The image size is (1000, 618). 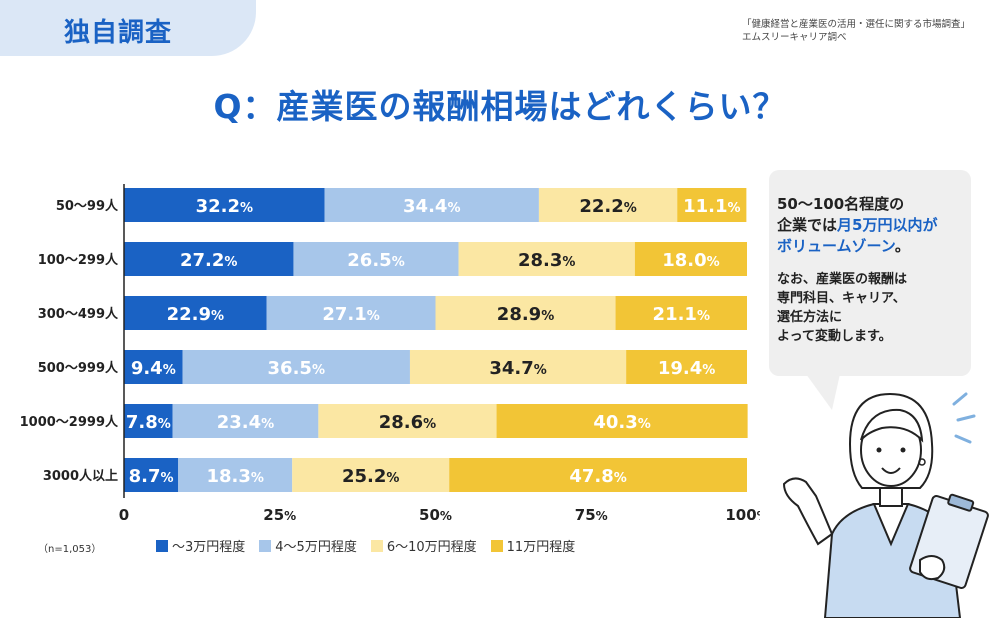 What do you see at coordinates (87, 206) in the screenshot?
I see `category-label: 50〜99人` at bounding box center [87, 206].